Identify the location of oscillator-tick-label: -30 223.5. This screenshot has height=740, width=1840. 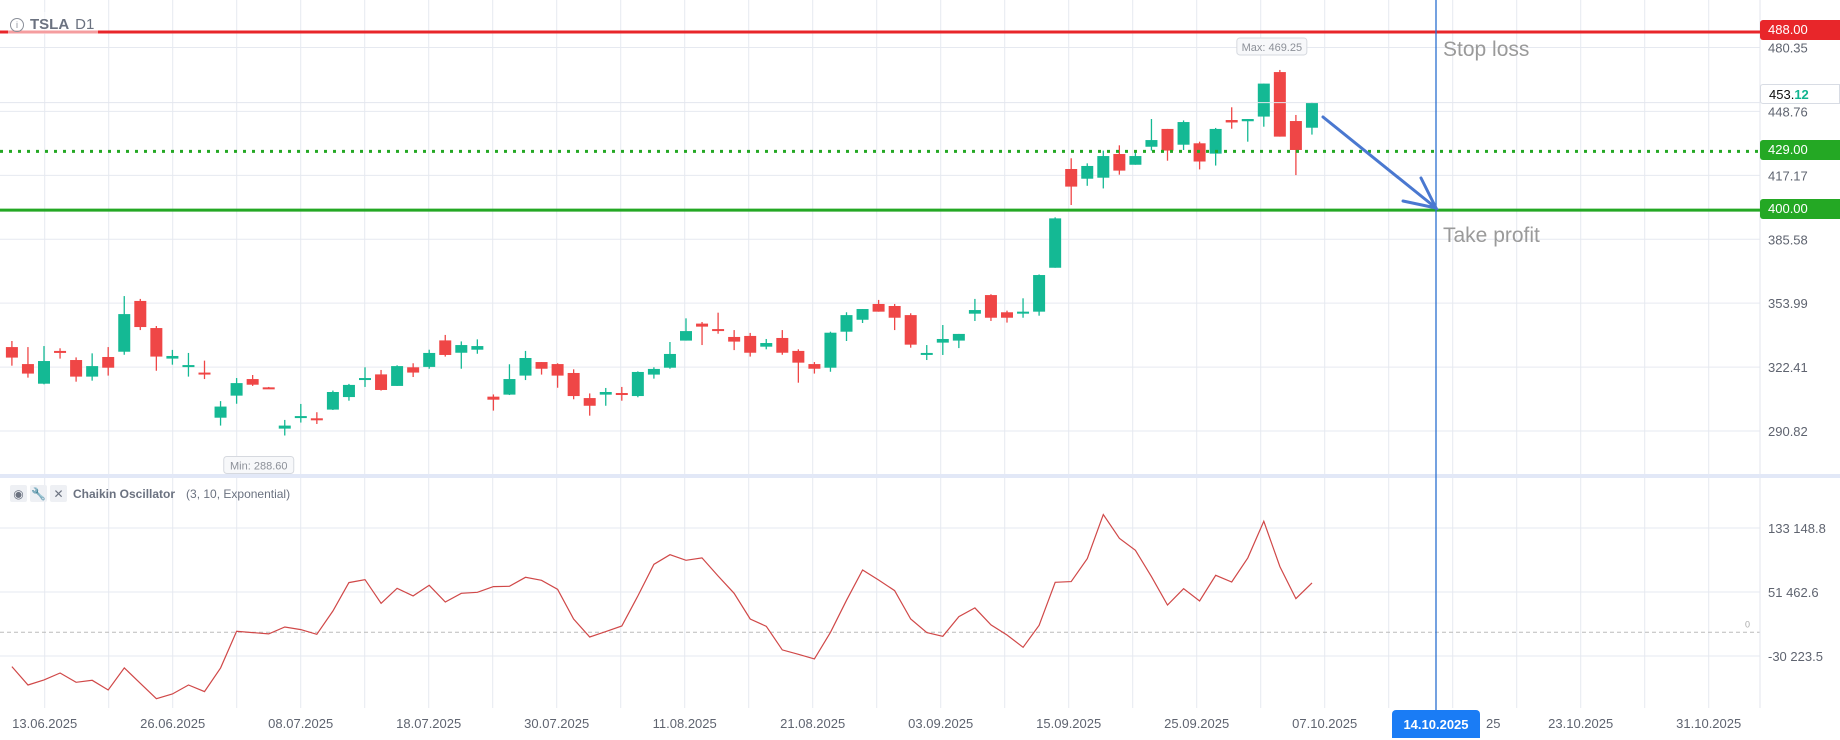
(1795, 656).